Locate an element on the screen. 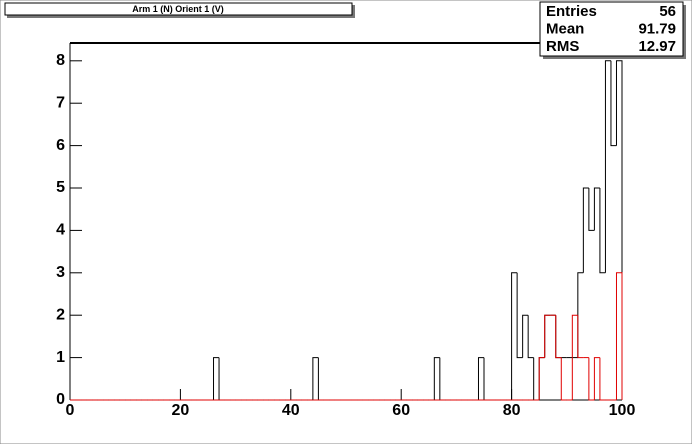  y-tick-label: 8 is located at coordinates (60, 60).